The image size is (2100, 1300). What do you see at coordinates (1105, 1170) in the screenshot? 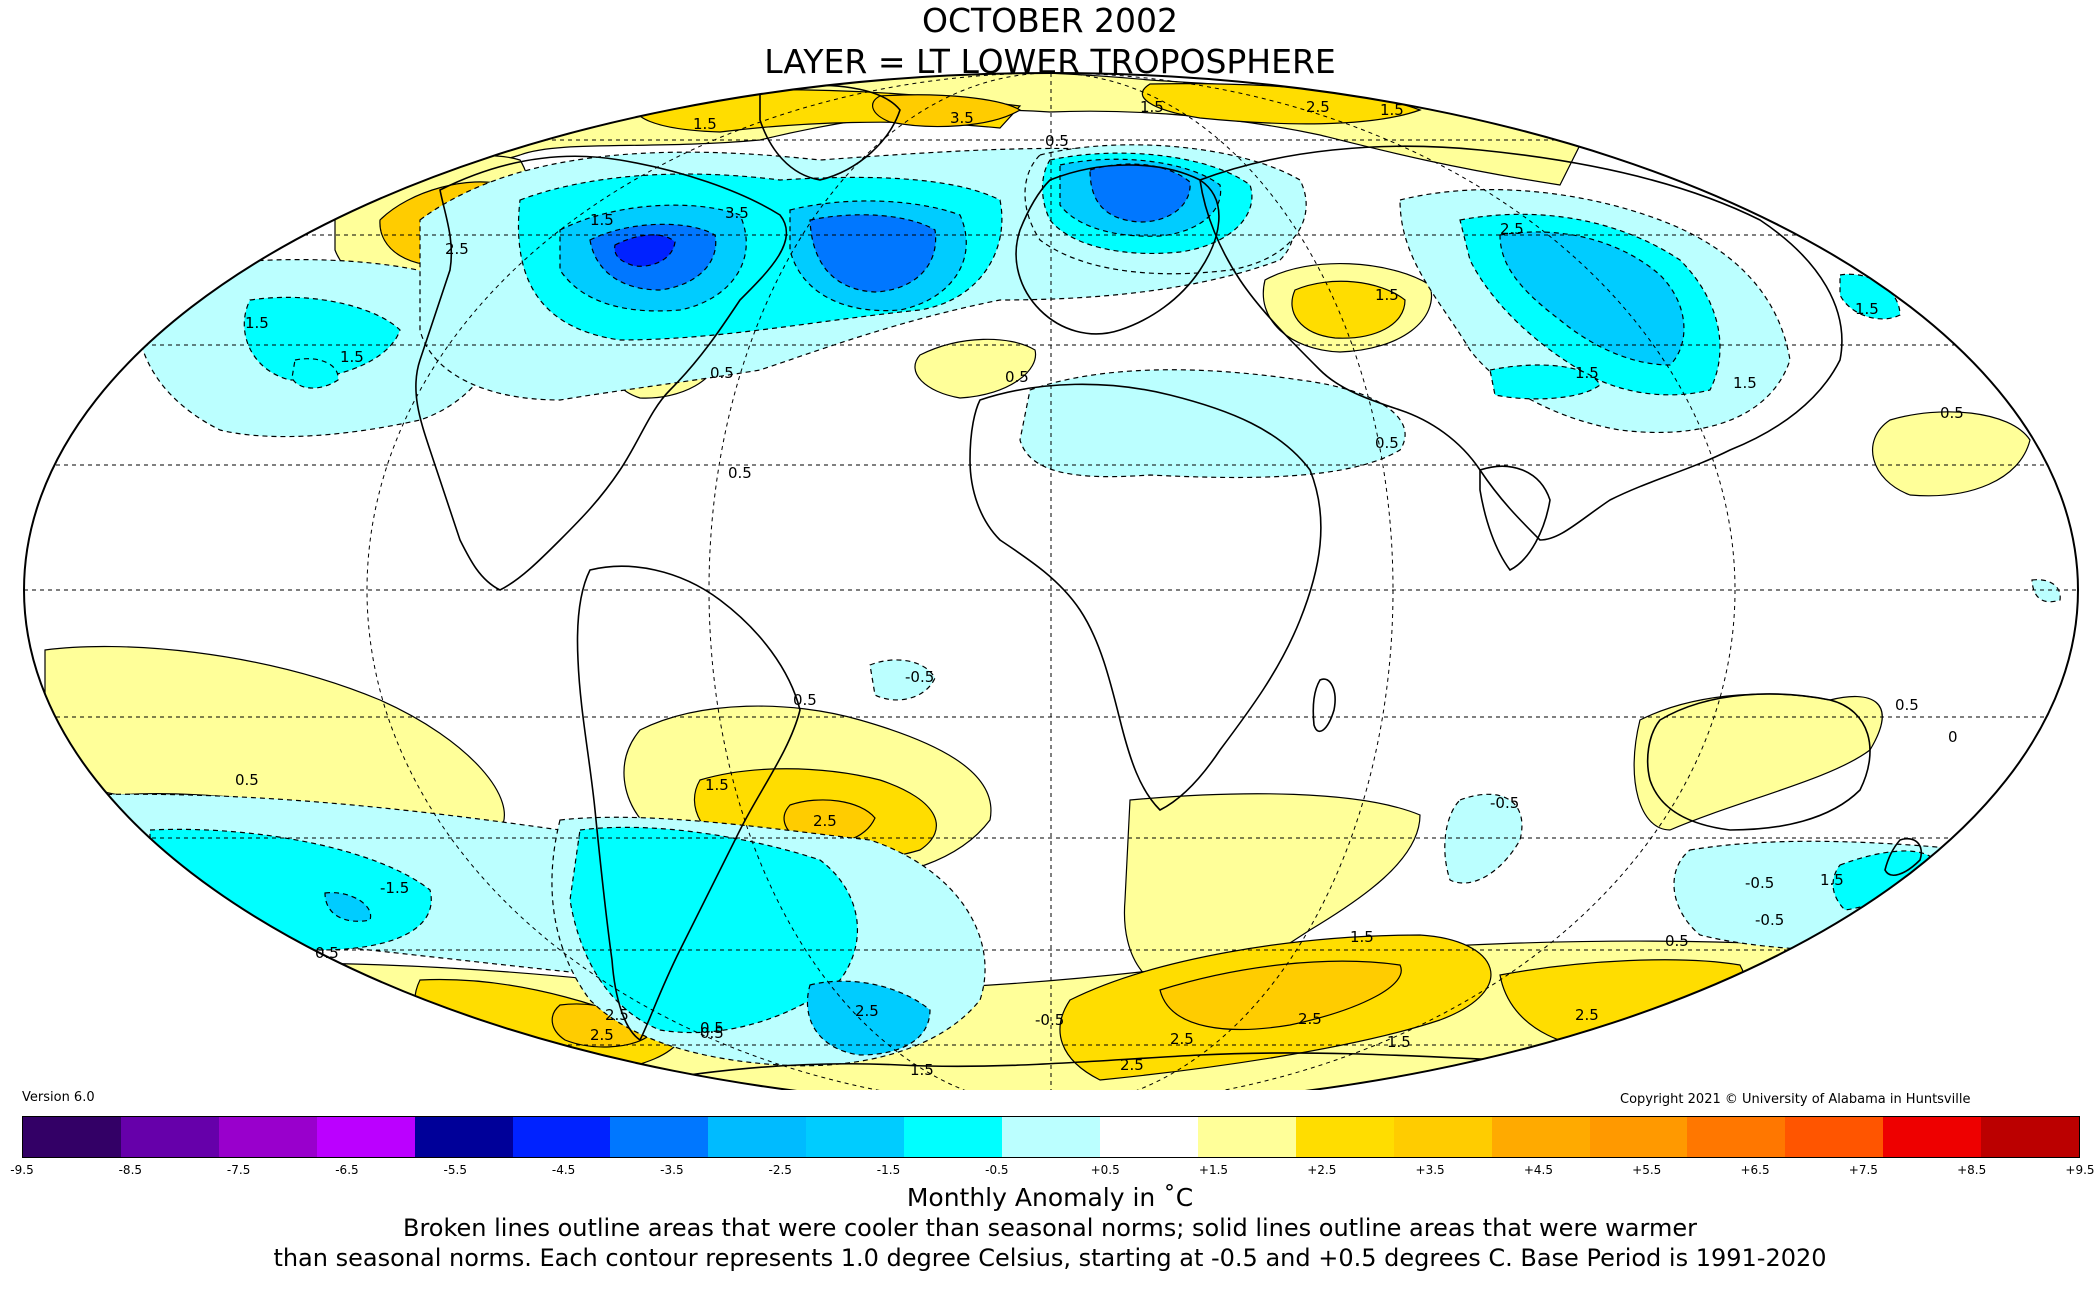
I see `colorbar-tick-label: +0.5` at bounding box center [1105, 1170].